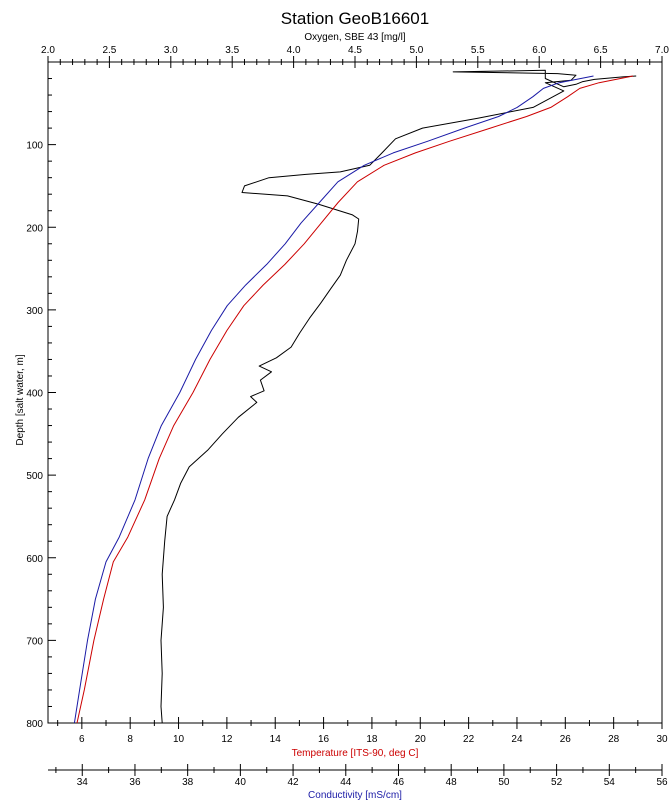 The image size is (670, 802). Describe the element at coordinates (610, 782) in the screenshot. I see `conductivity-tick-label: 54` at that location.